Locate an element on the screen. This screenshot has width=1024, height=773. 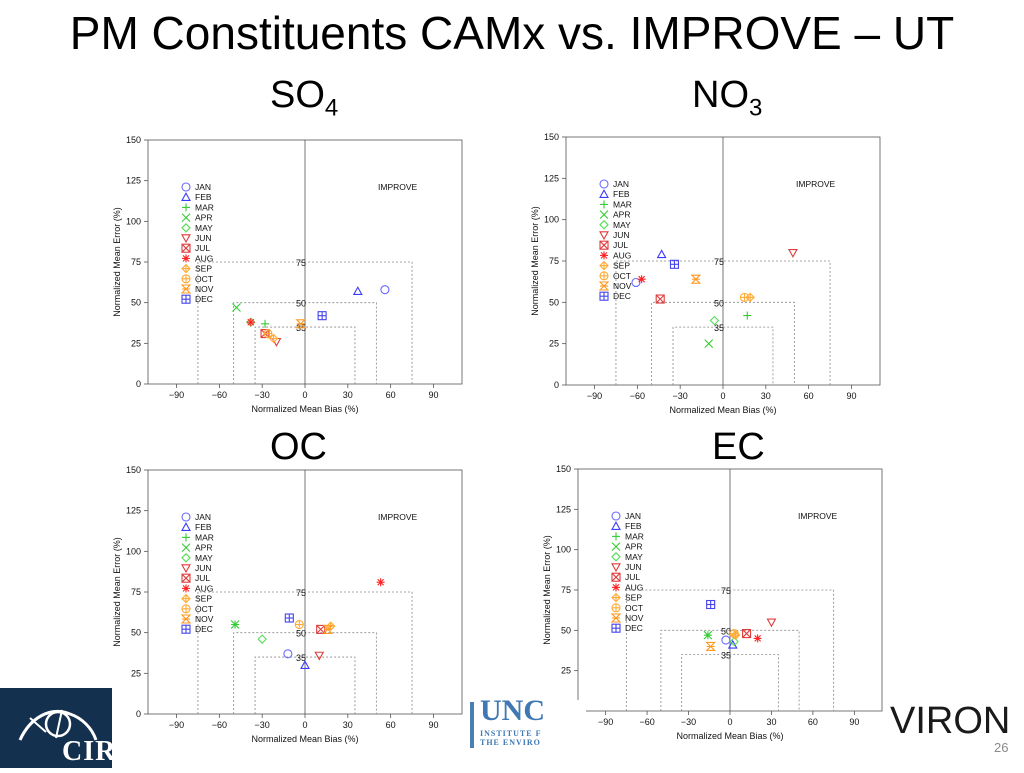
legend-symbol-may-no3 is located at coordinates (604, 225).